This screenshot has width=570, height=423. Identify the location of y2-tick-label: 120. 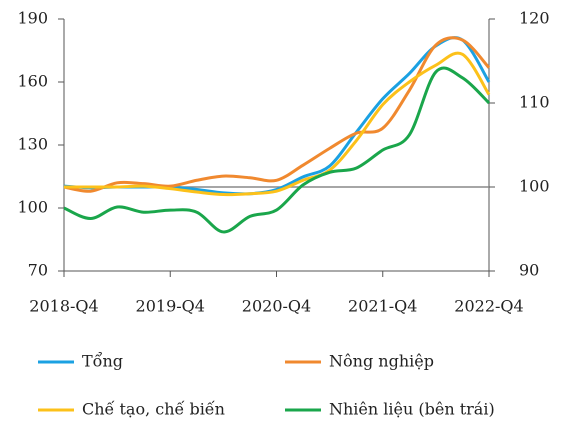
(534, 18).